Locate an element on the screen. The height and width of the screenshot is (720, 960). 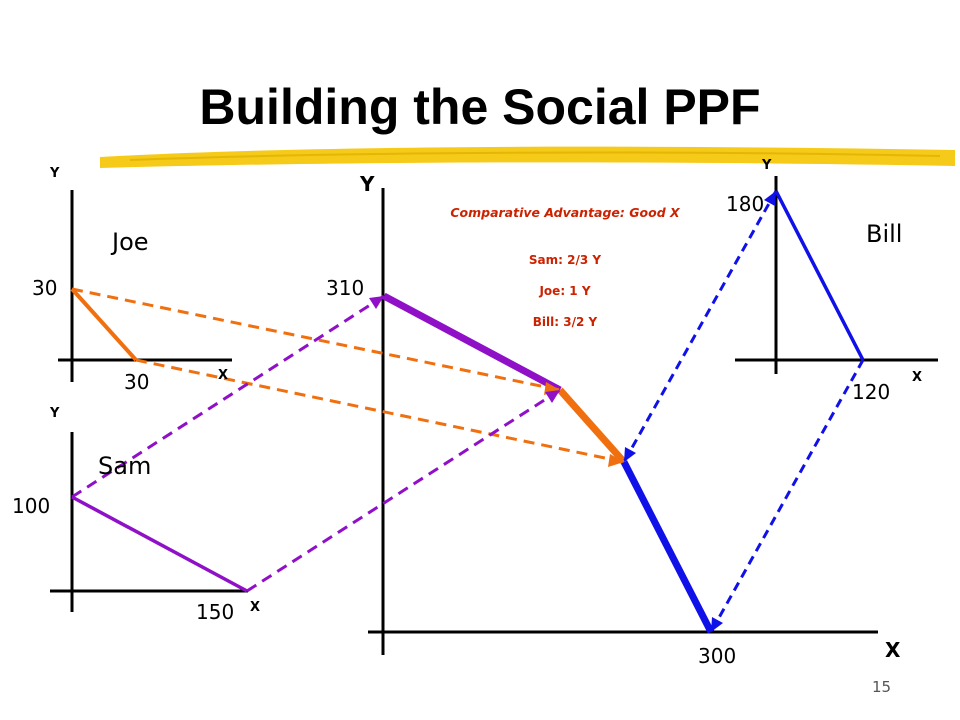
social-ppf-joe-segment is located at coordinates (592, 426).